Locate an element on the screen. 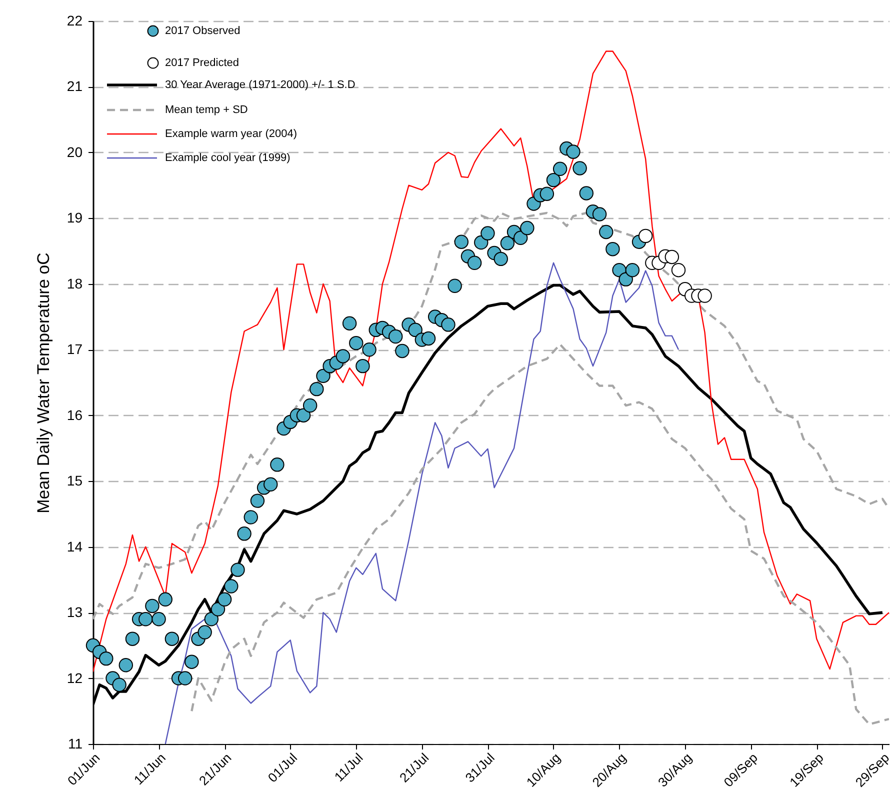  legend-label: 30 Year Average (1971-2000) +/- 1 S.D is located at coordinates (260, 85).